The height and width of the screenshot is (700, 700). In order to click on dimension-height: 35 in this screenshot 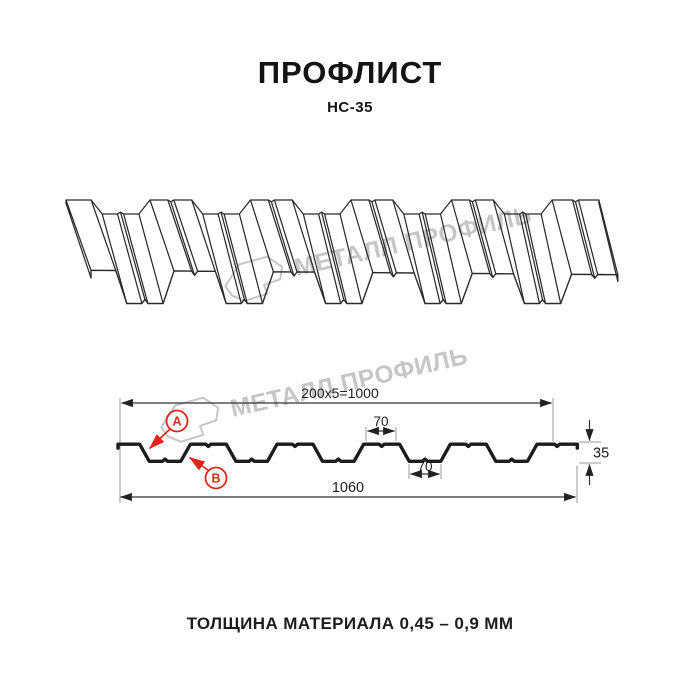, I will do `click(601, 454)`.